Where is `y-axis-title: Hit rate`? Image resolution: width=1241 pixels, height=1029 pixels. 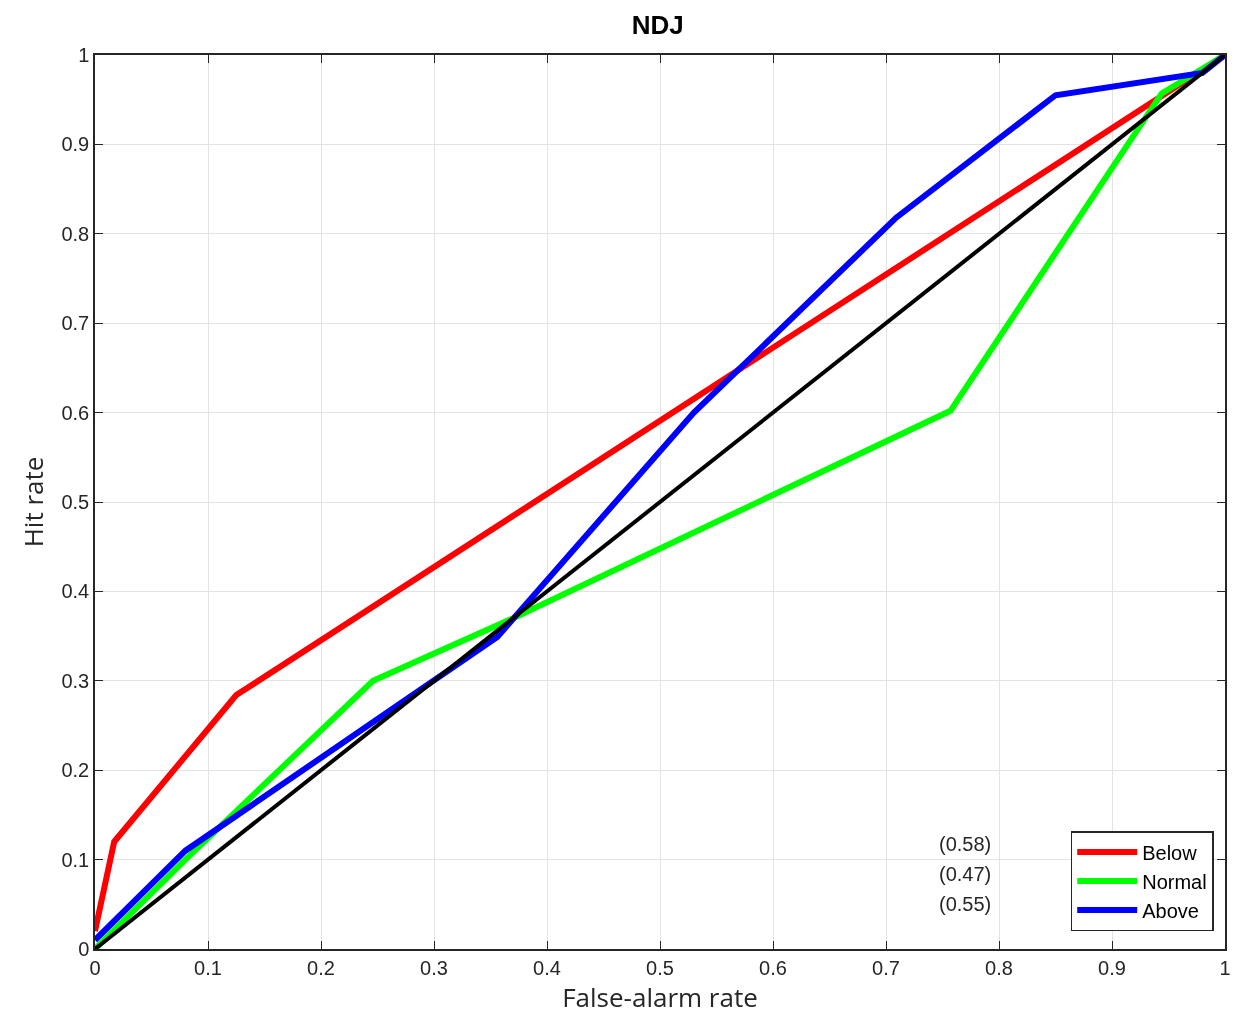 y-axis-title: Hit rate is located at coordinates (33, 502).